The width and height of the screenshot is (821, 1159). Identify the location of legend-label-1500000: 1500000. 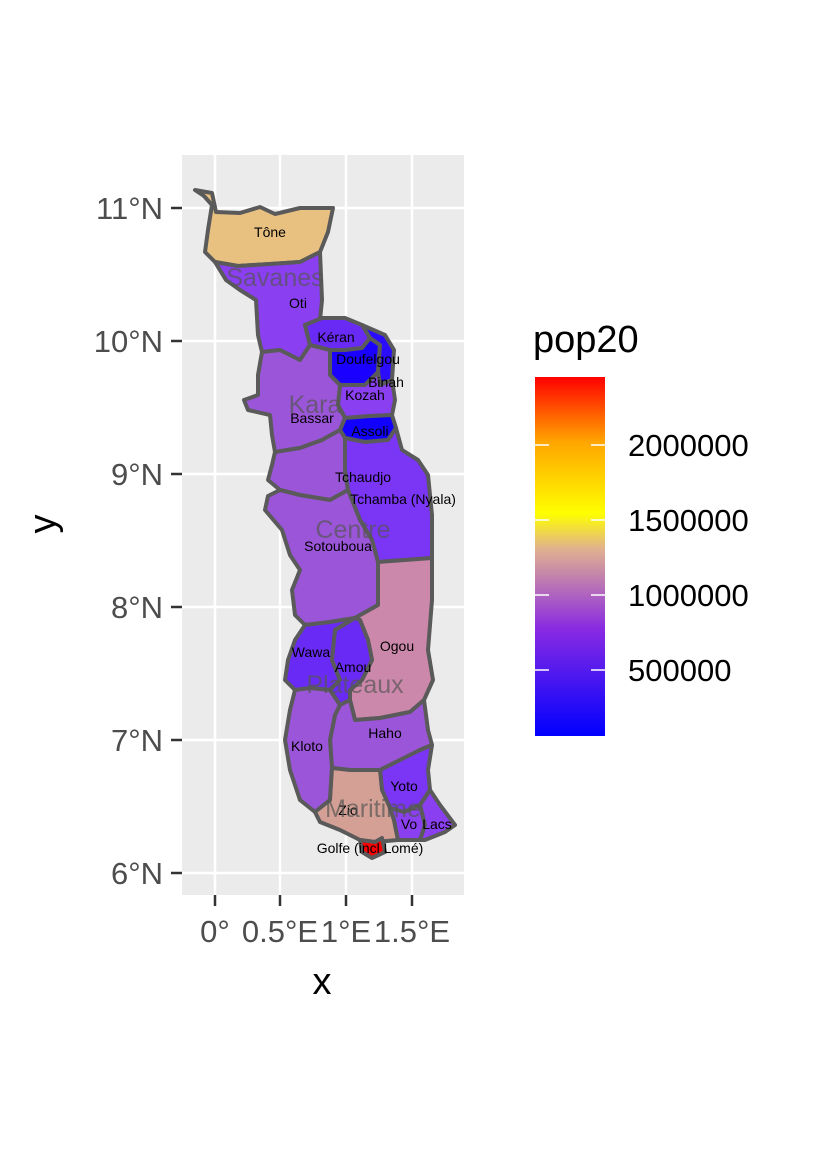
(688, 520).